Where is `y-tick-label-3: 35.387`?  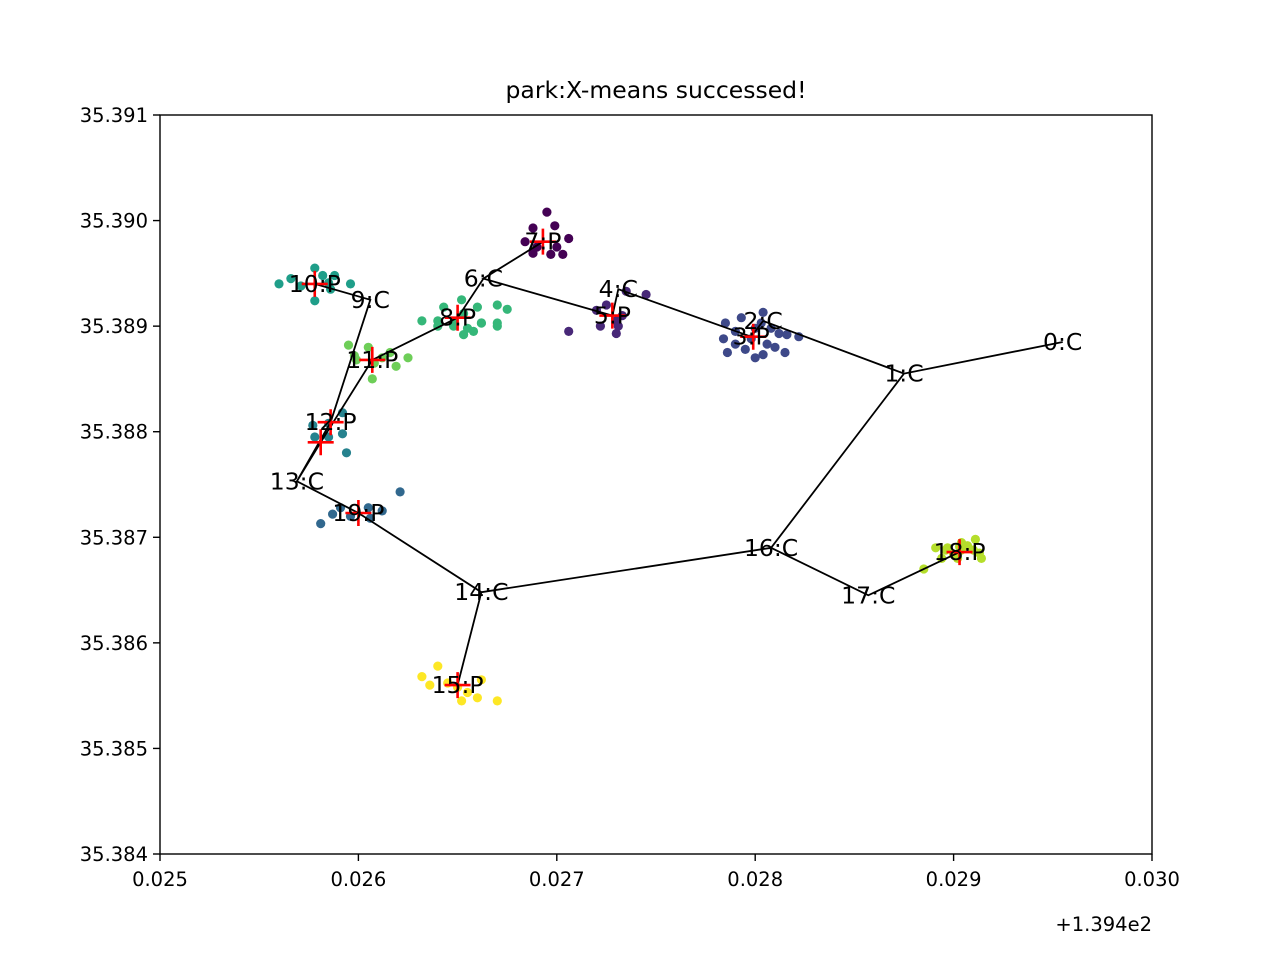
y-tick-label-3: 35.387 is located at coordinates (114, 537).